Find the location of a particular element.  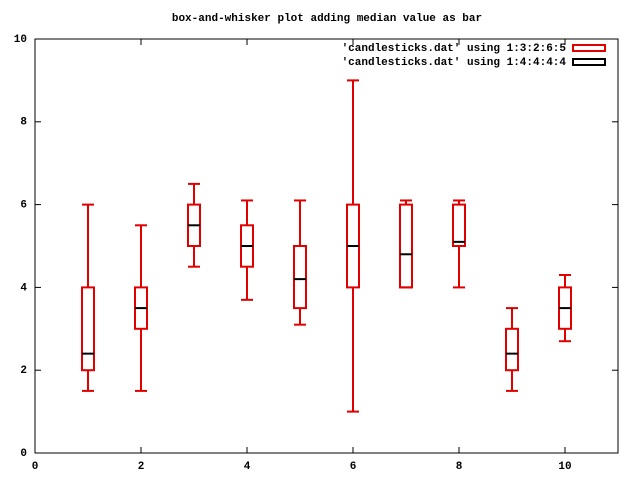

x-tick-label: 4 is located at coordinates (247, 467).